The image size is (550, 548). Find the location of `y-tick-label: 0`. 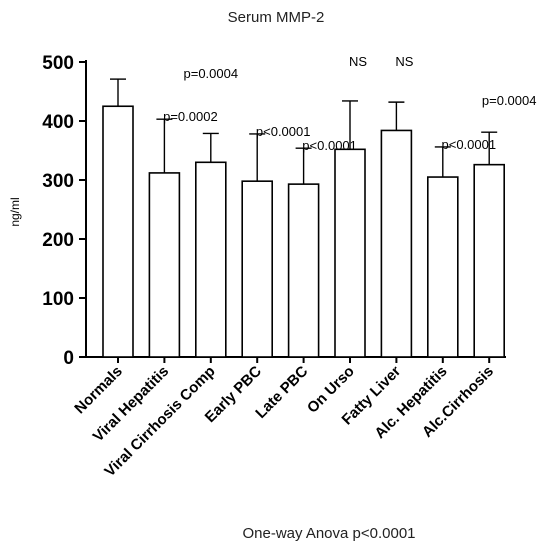

y-tick-label: 0 is located at coordinates (68, 358).